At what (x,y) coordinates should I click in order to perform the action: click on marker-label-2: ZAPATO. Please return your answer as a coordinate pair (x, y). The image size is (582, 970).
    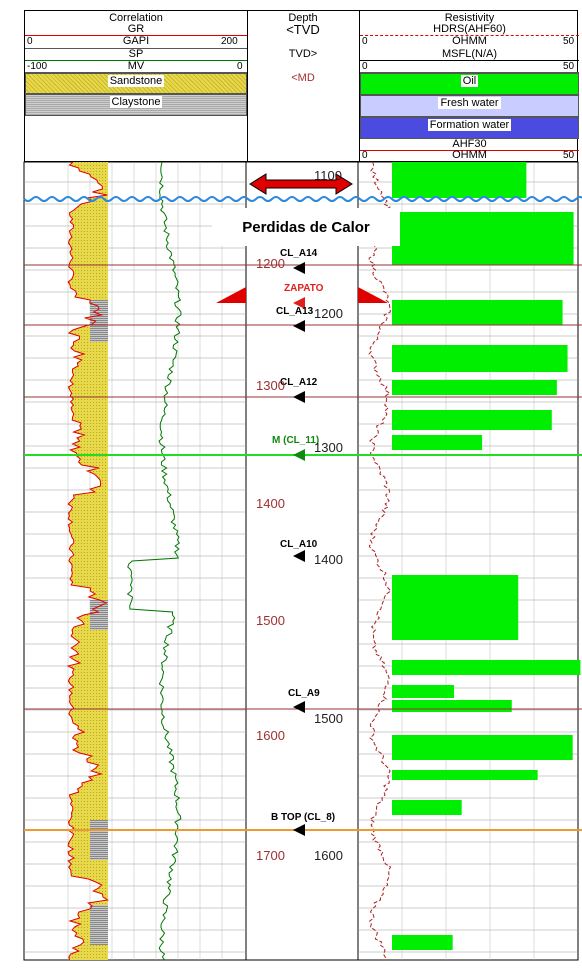
    Looking at the image, I should click on (304, 288).